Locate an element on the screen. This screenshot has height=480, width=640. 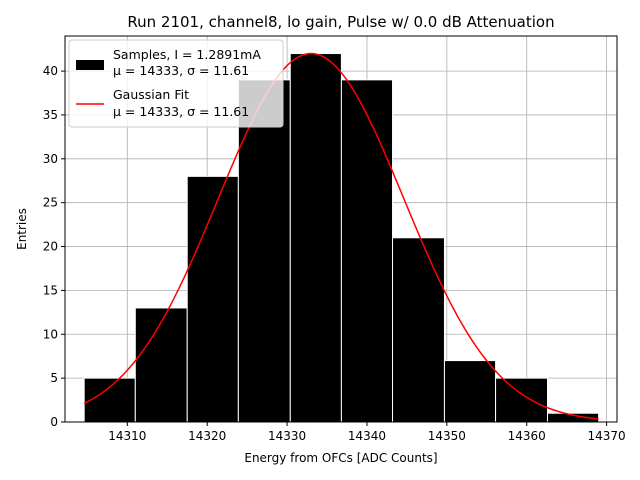
y-tick-label: 35 is located at coordinates (50, 115).